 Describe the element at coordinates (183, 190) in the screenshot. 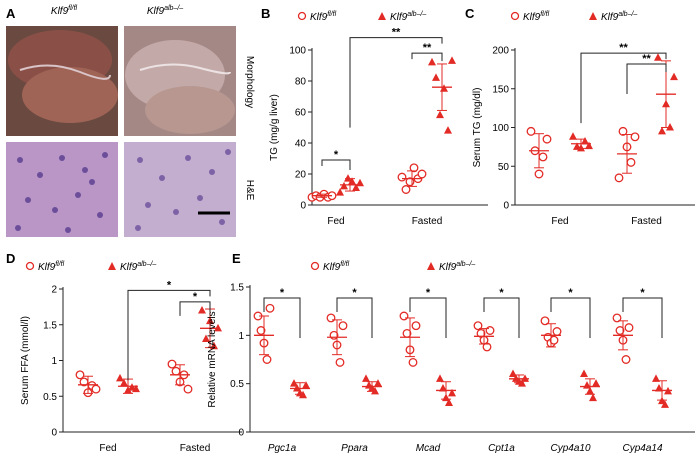

I see `he-nuclei-knockout` at that location.